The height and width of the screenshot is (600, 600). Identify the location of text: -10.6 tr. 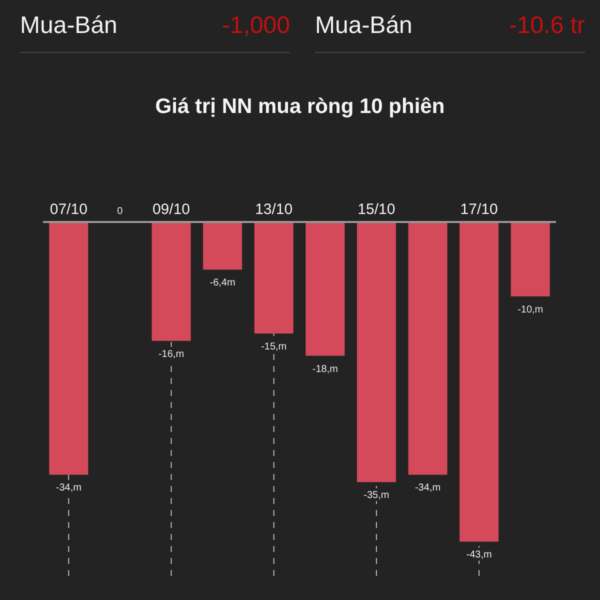
(546, 26).